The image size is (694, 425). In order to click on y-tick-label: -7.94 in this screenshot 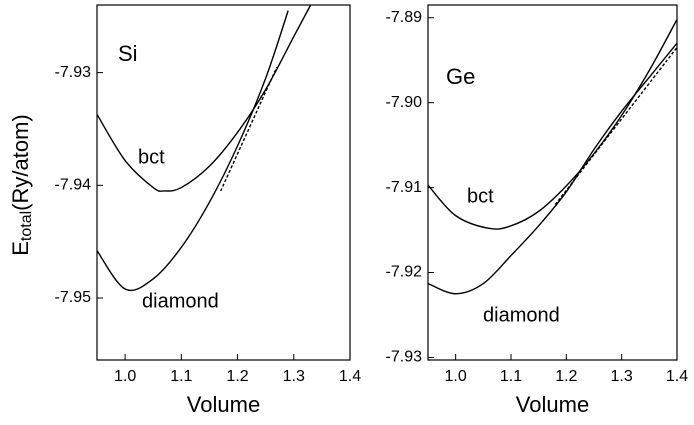, I will do `click(73, 185)`.